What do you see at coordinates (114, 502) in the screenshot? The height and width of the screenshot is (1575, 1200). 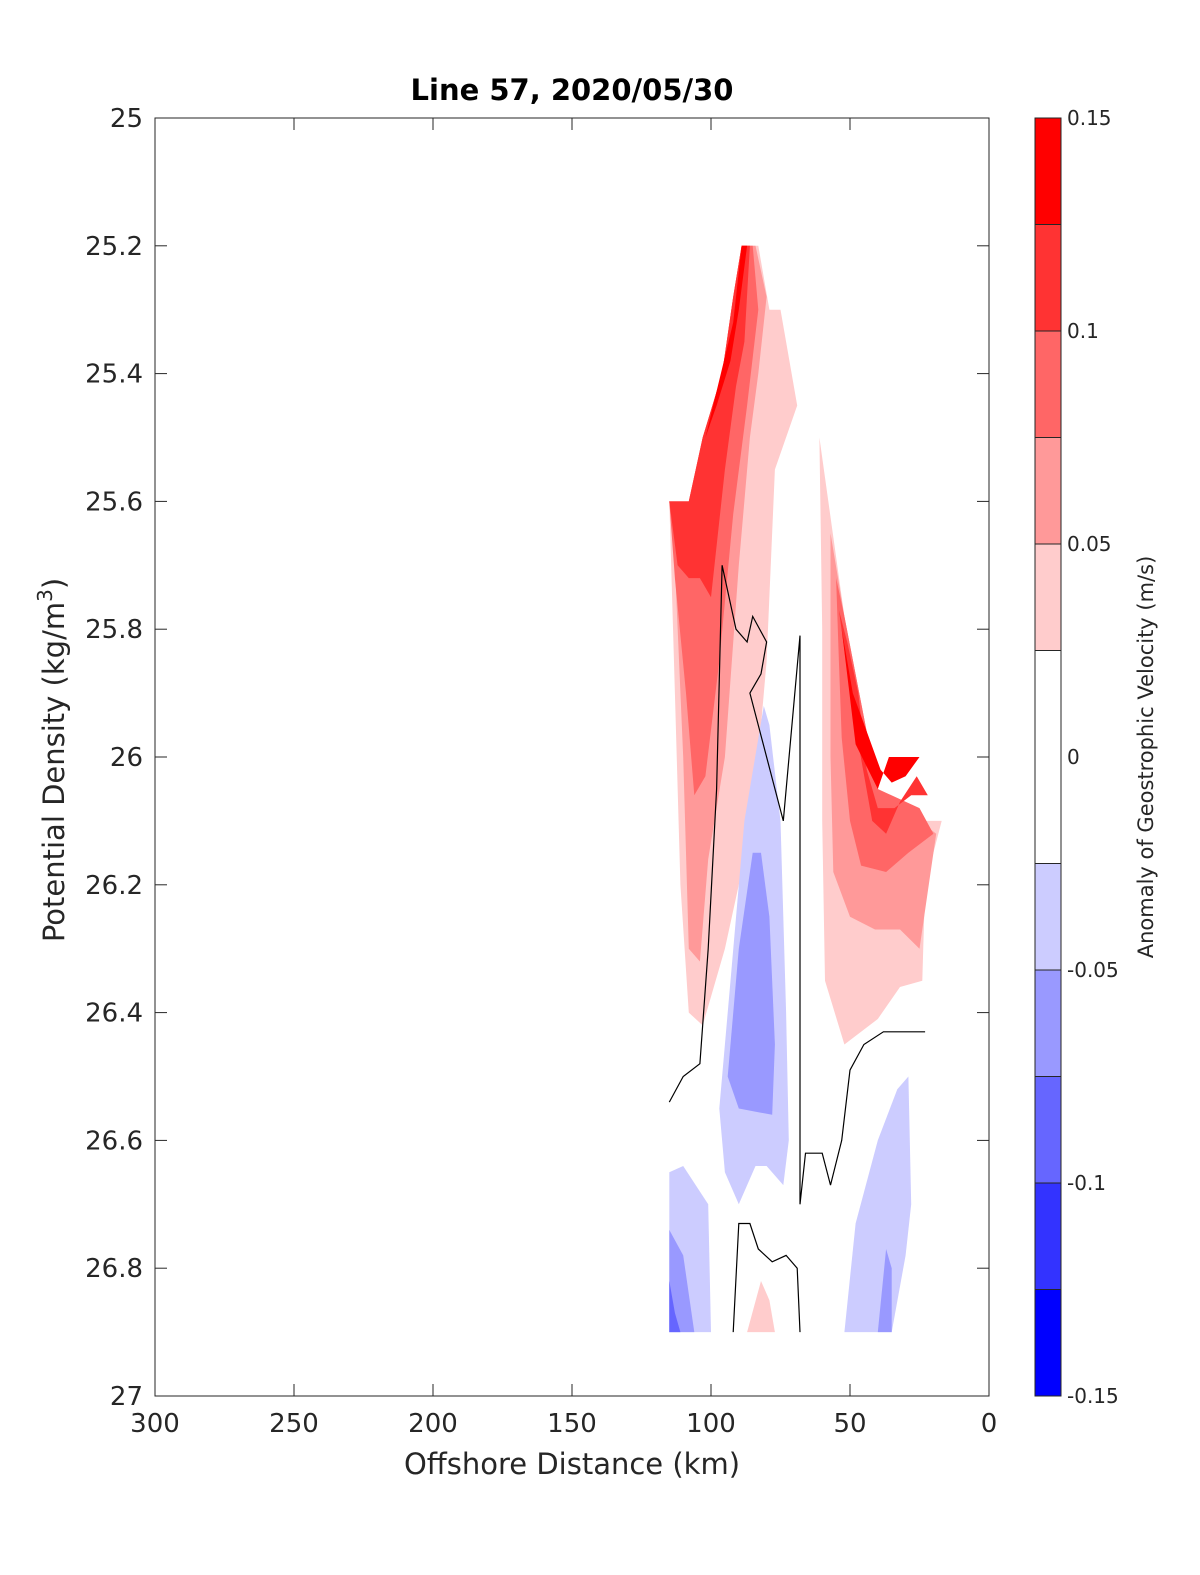 I see `y-tick-label: 25.6` at bounding box center [114, 502].